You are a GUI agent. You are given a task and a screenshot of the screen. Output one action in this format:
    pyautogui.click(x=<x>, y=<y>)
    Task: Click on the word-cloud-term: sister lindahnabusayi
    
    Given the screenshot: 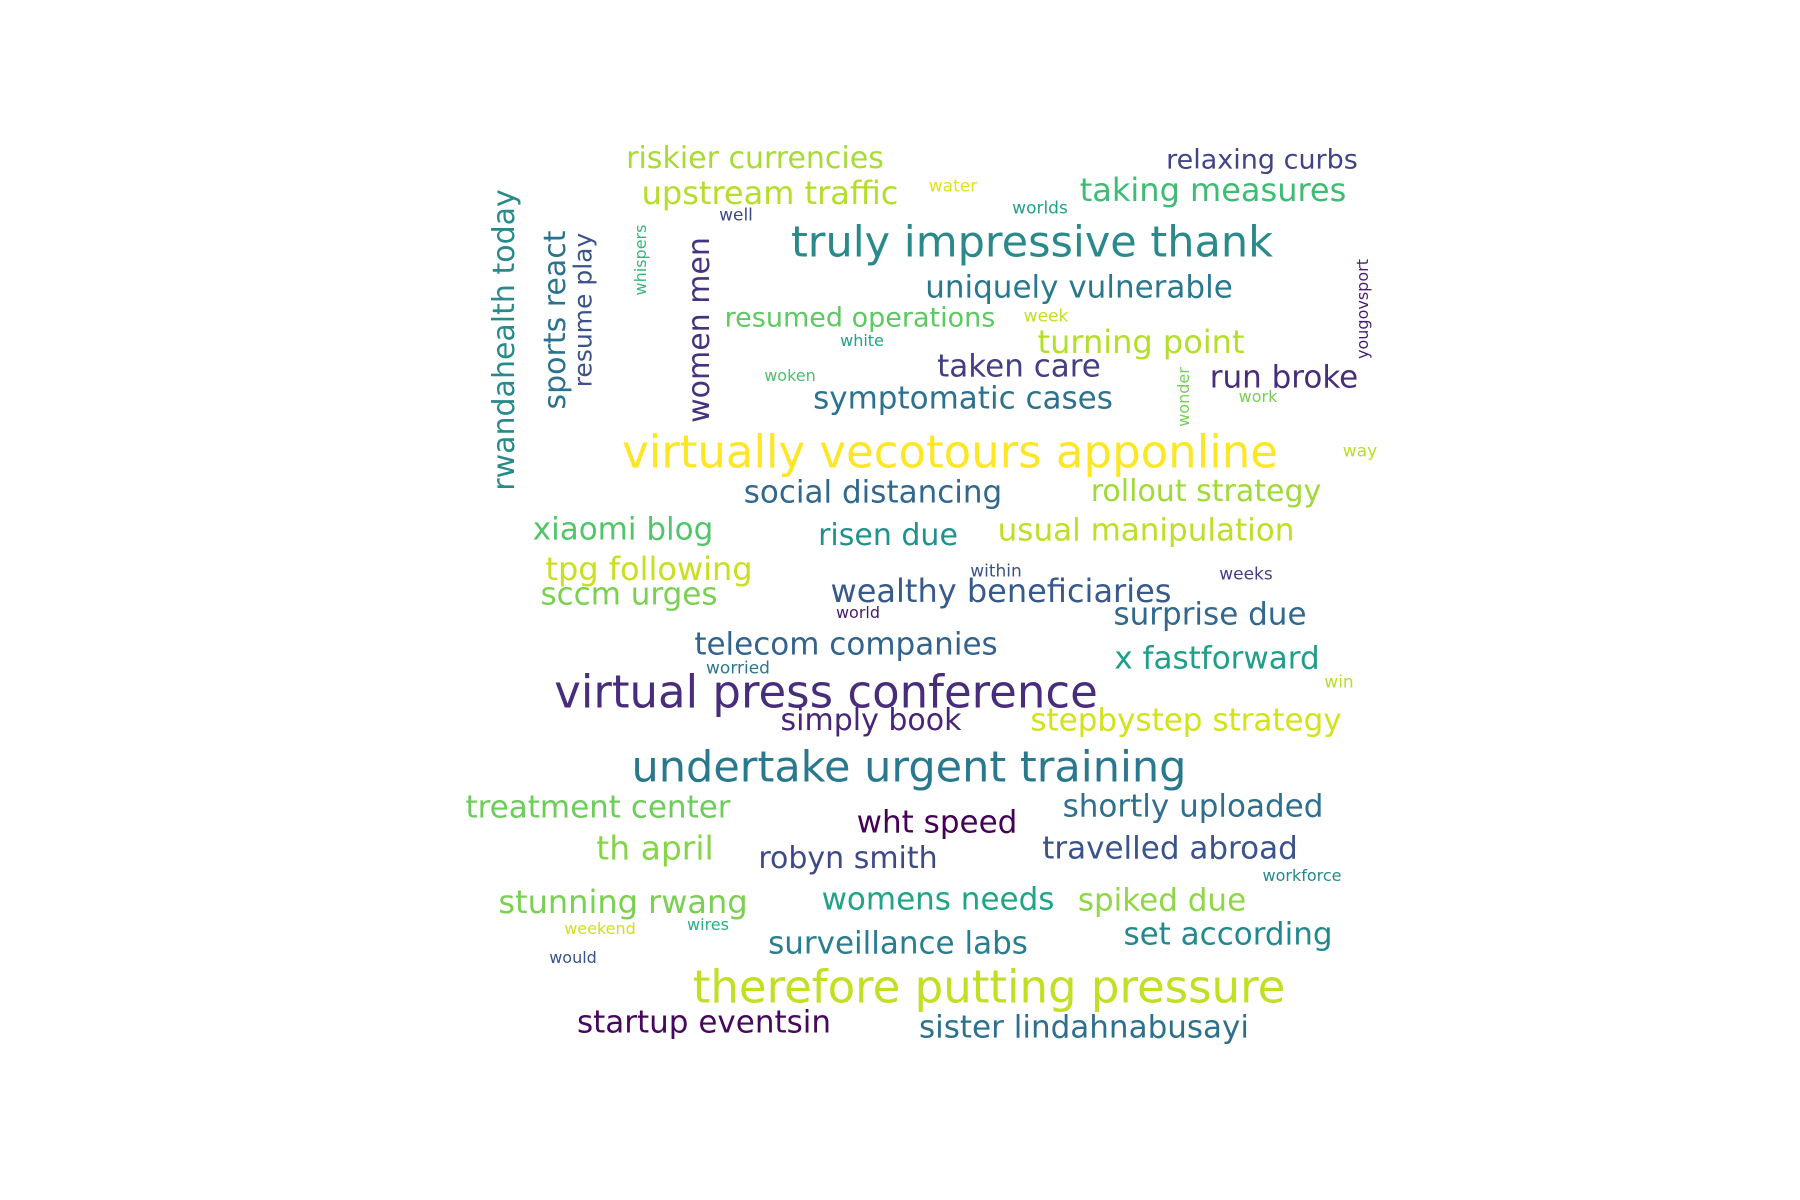 What is the action you would take?
    pyautogui.click(x=1084, y=1027)
    